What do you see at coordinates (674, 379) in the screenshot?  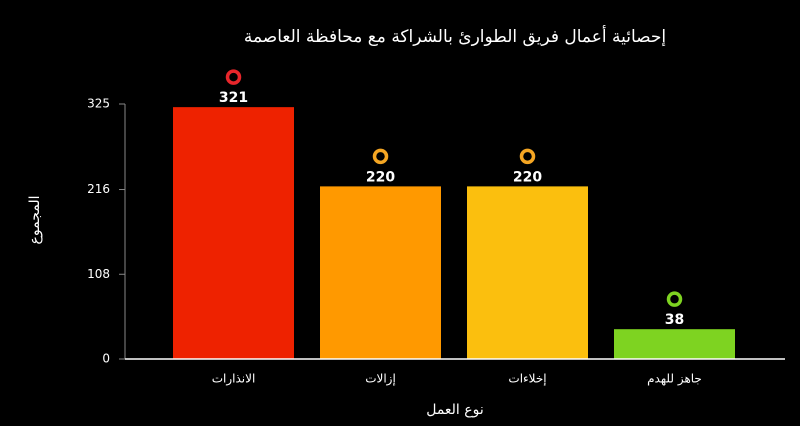 I see `x-tick-label: جاهز للهدم` at bounding box center [674, 379].